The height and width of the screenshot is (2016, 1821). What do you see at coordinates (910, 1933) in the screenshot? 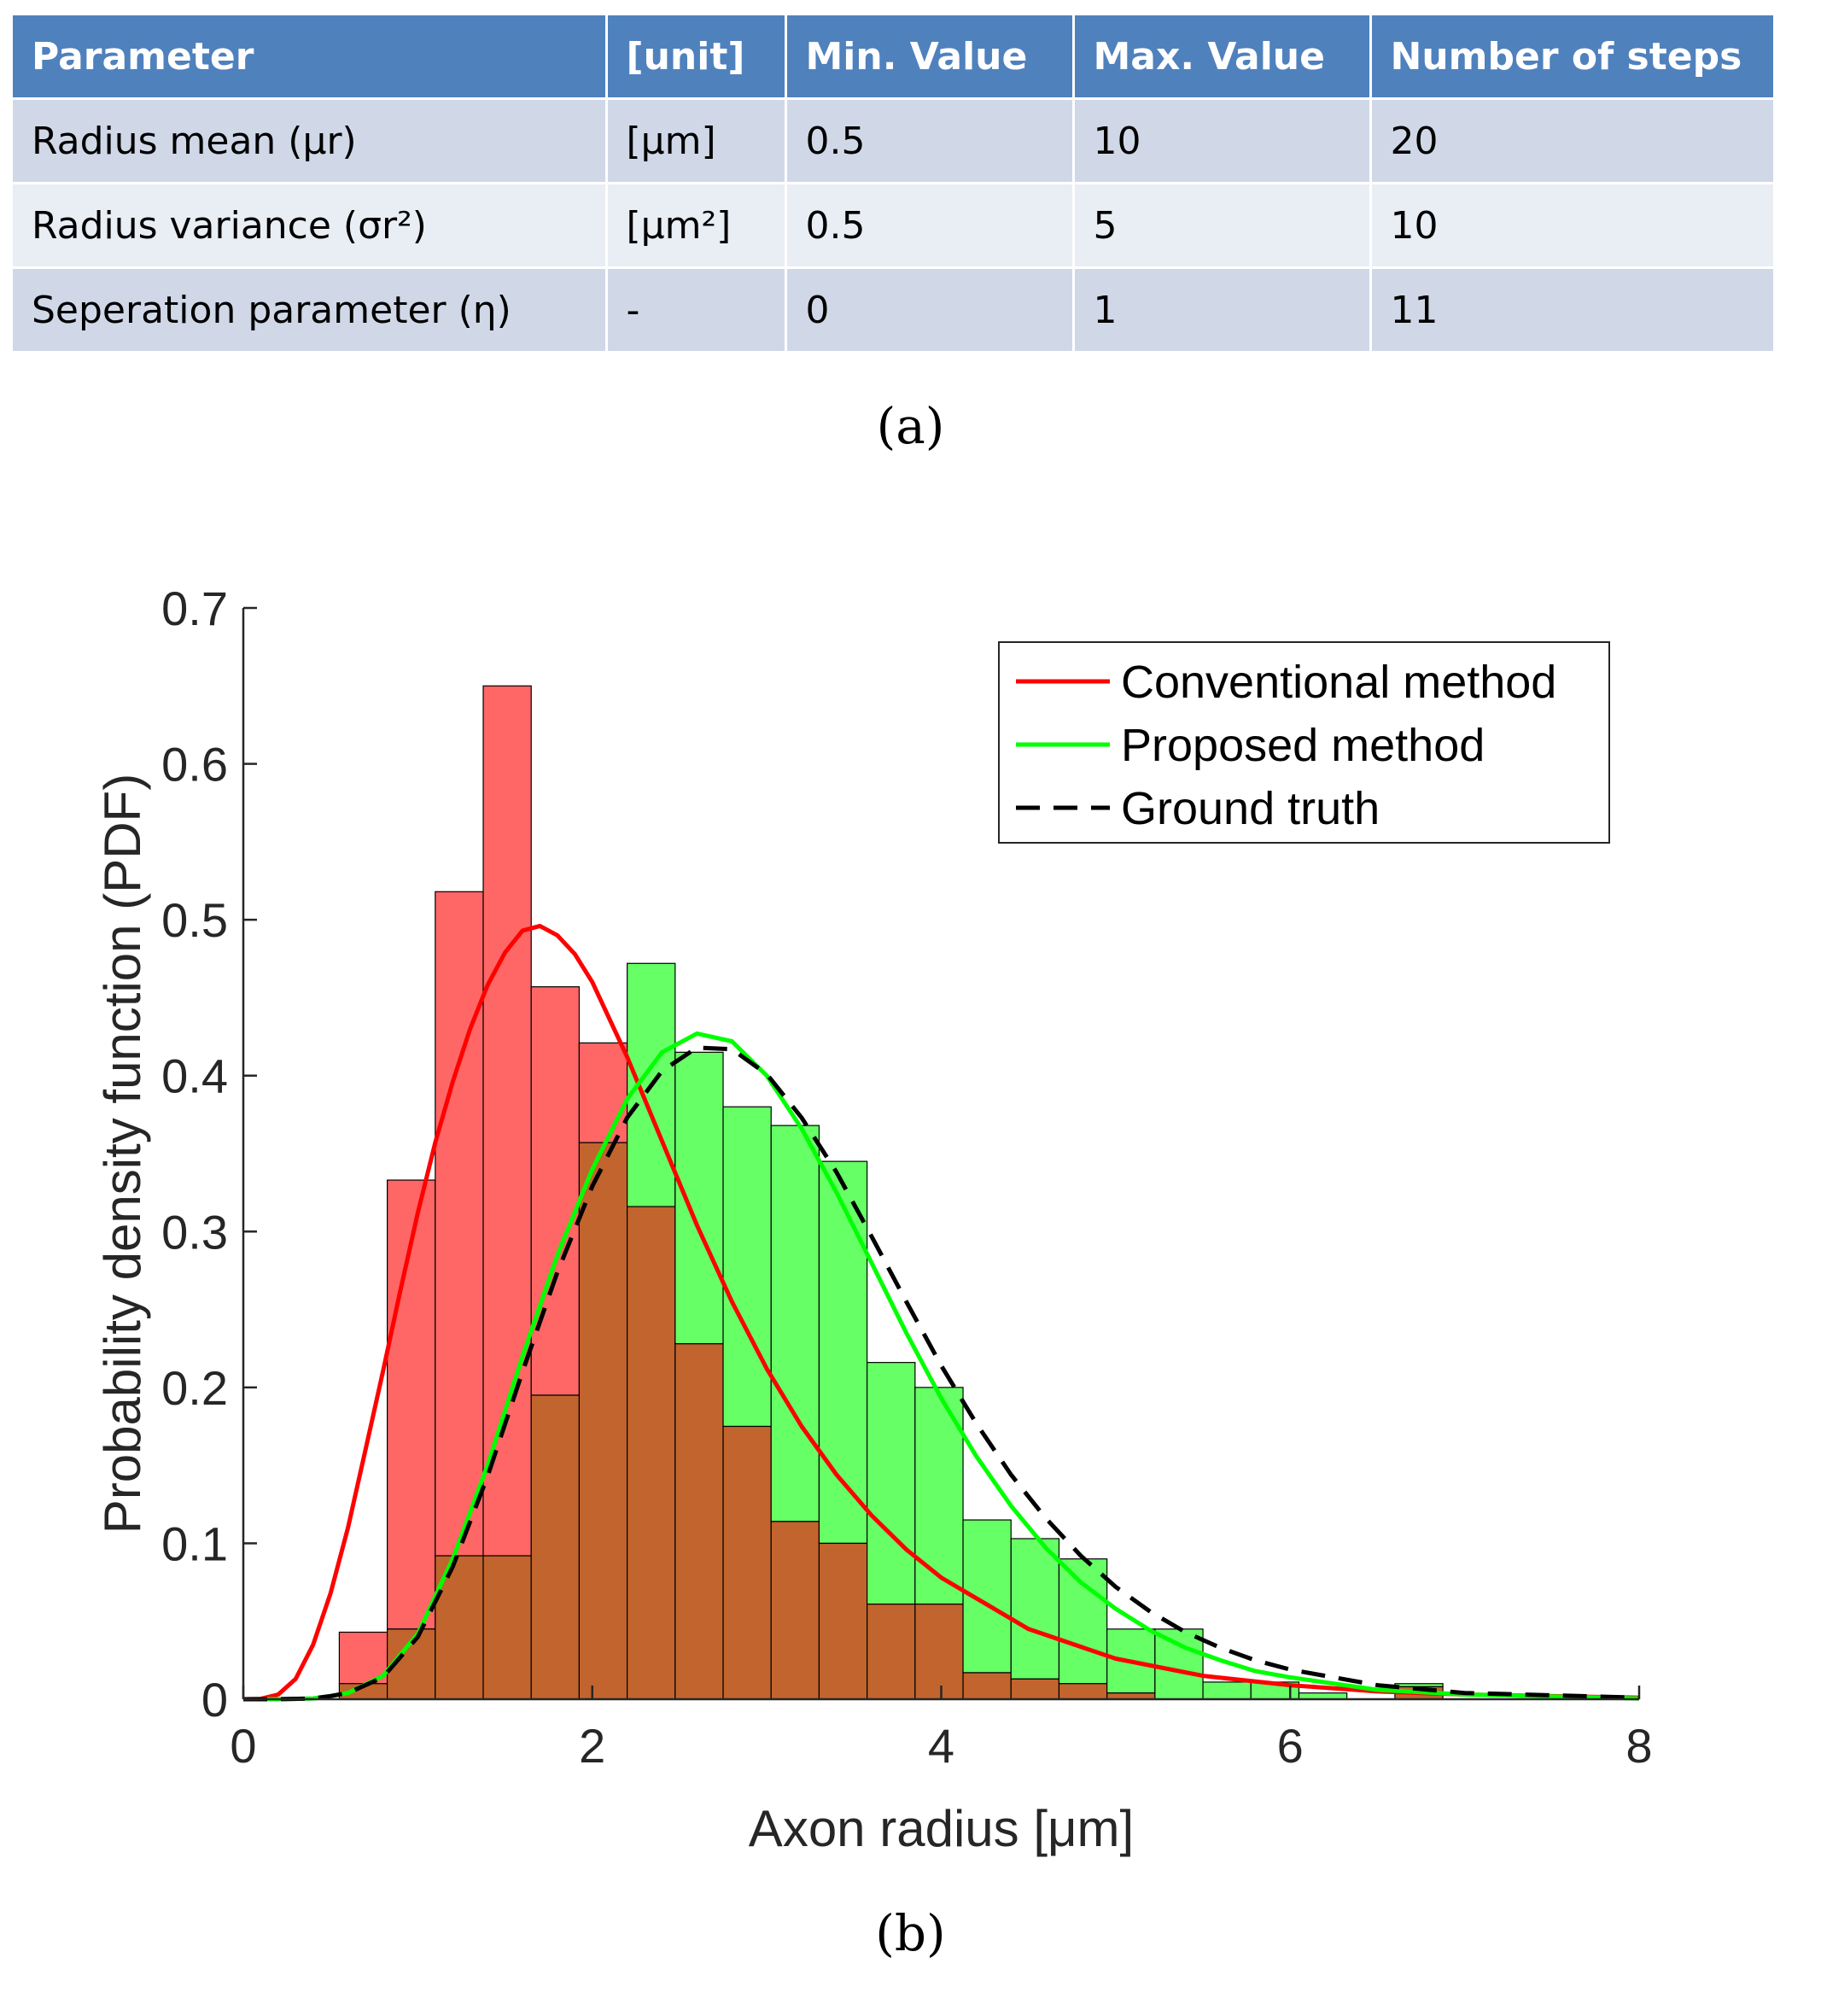
I see `caption-b: (b)` at bounding box center [910, 1933].